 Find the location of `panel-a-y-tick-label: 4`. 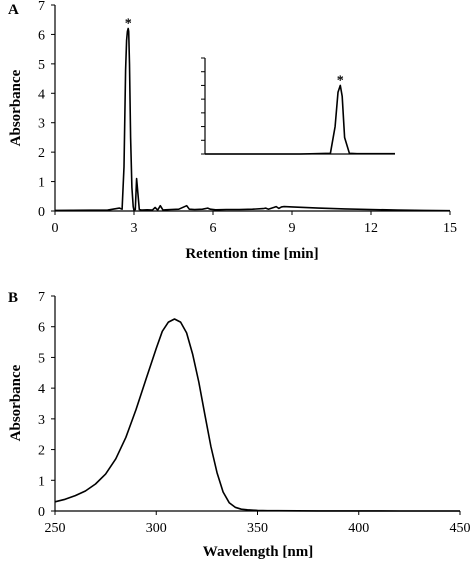

panel-a-y-tick-label: 4 is located at coordinates (41, 94).